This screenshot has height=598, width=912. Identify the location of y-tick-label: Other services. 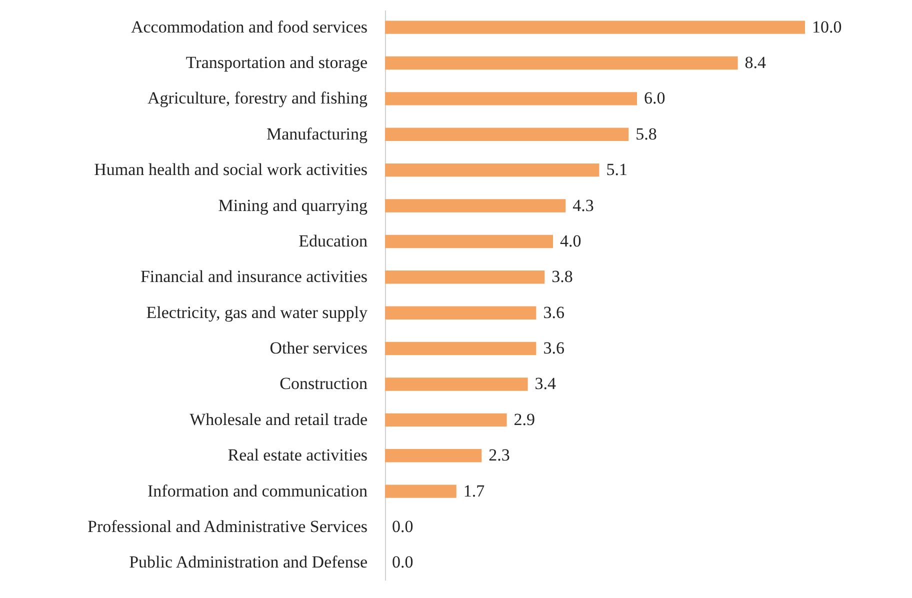
(319, 348).